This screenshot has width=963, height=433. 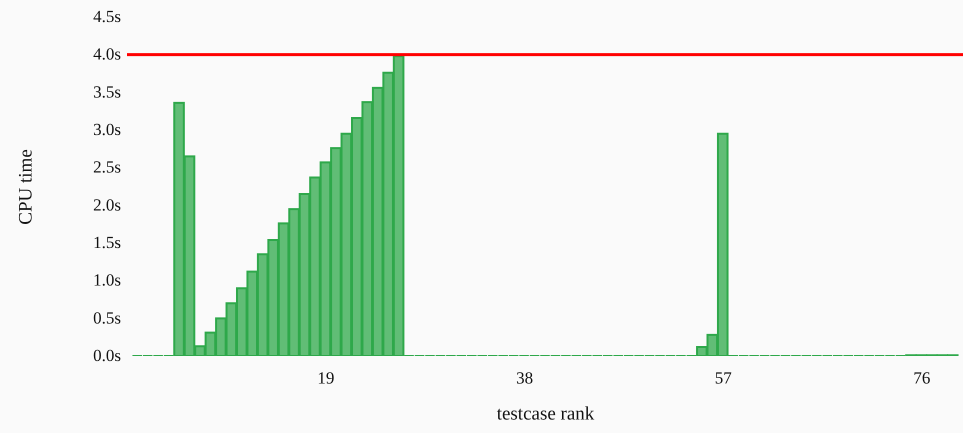 What do you see at coordinates (107, 167) in the screenshot?
I see `y-tick-label: 2.5s` at bounding box center [107, 167].